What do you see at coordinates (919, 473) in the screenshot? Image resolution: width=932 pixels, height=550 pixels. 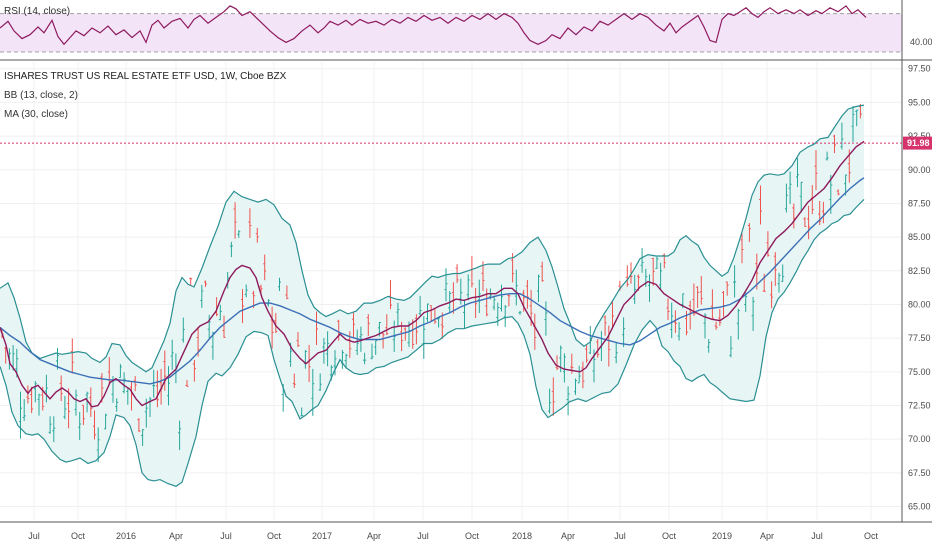 I see `y-tick-label: 67.50` at bounding box center [919, 473].